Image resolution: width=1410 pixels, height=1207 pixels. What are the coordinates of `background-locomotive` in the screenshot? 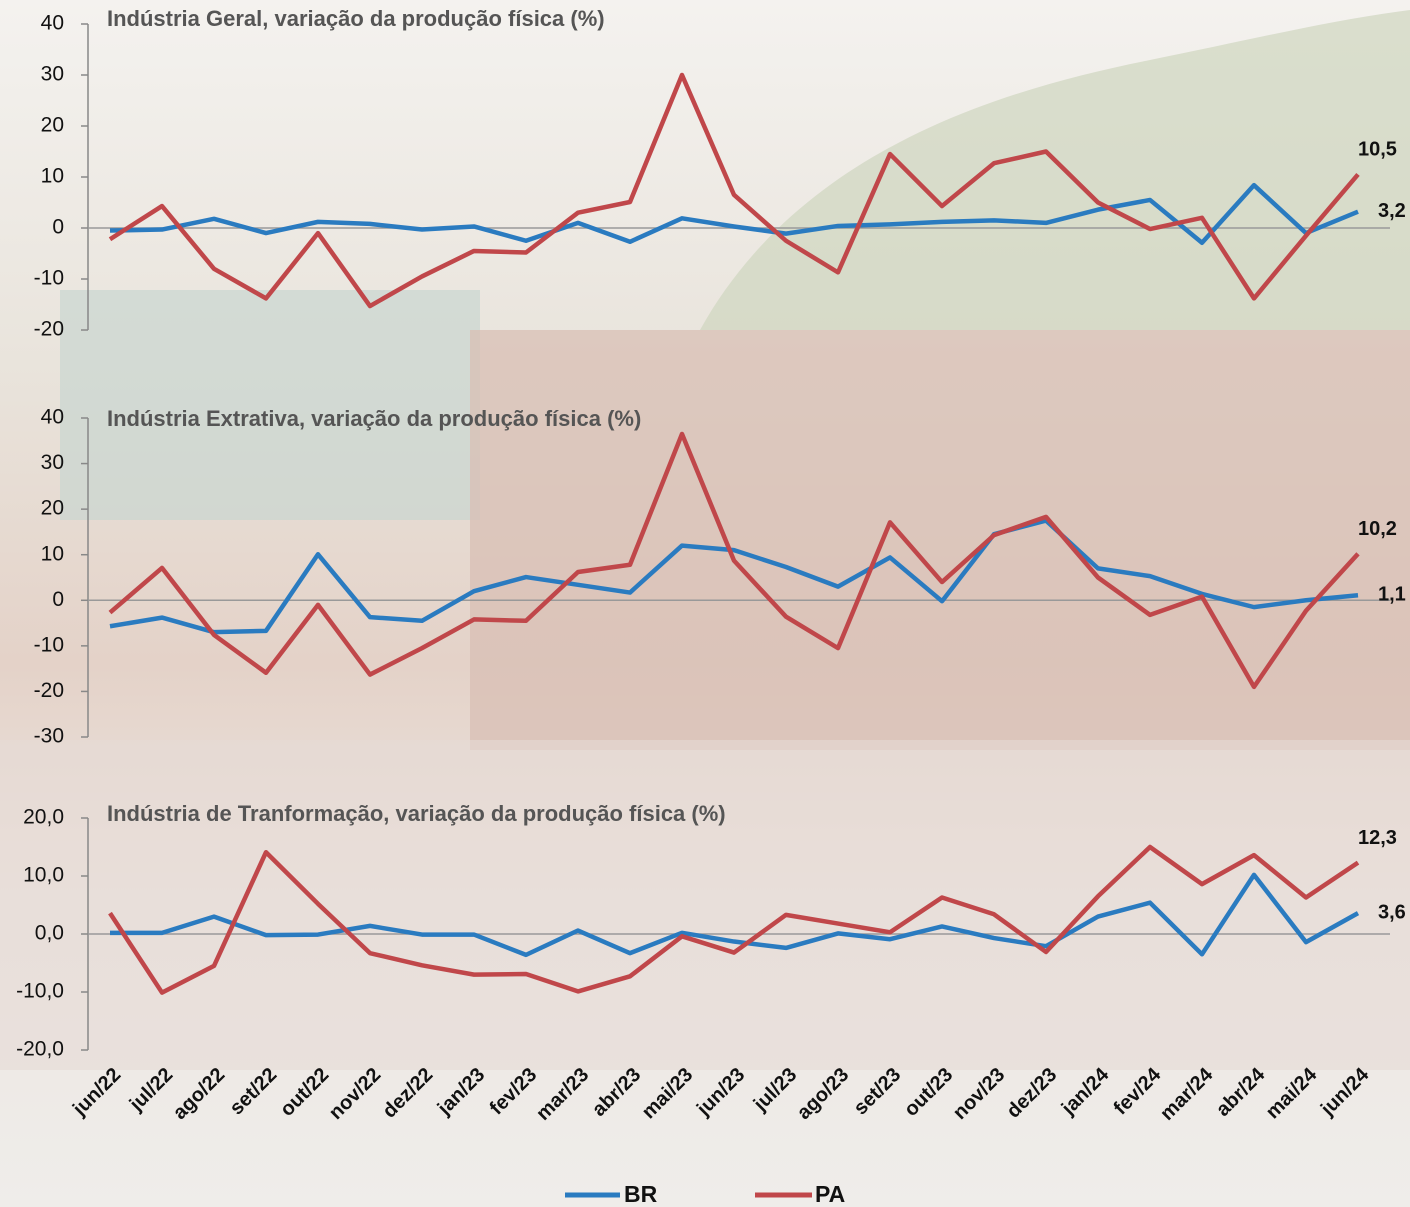 It's located at (270, 405).